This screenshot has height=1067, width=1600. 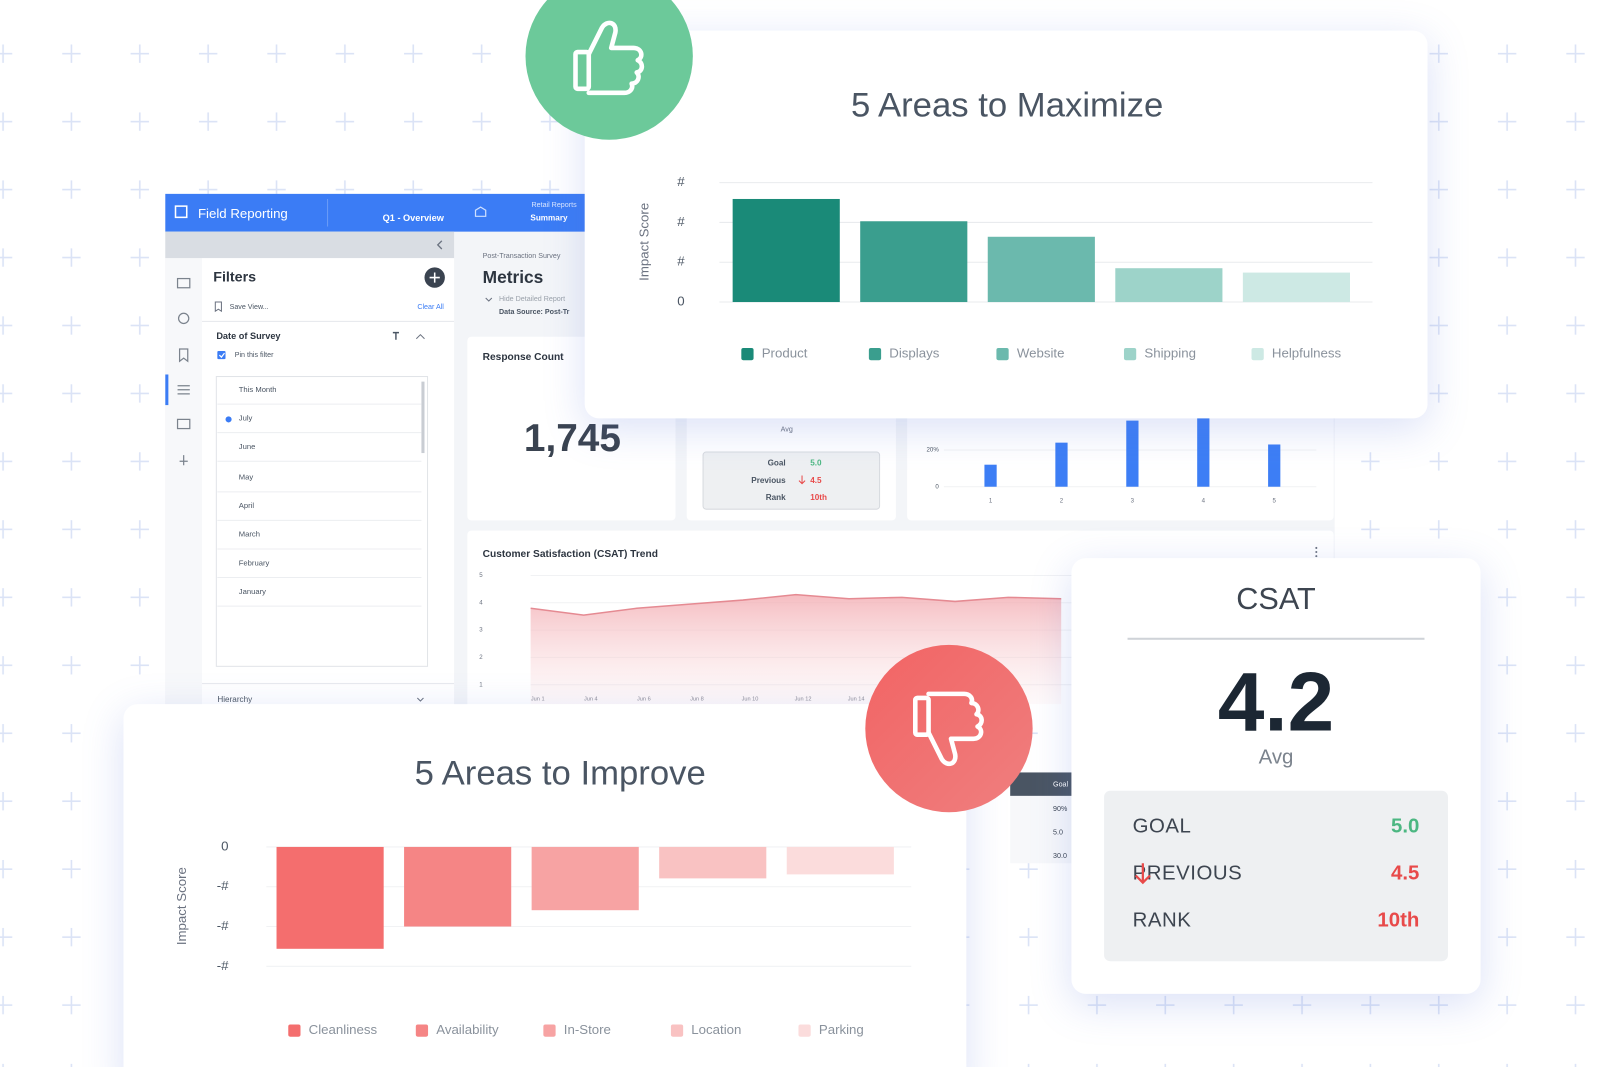 I want to click on thumbs-up-badge, so click(x=609, y=70).